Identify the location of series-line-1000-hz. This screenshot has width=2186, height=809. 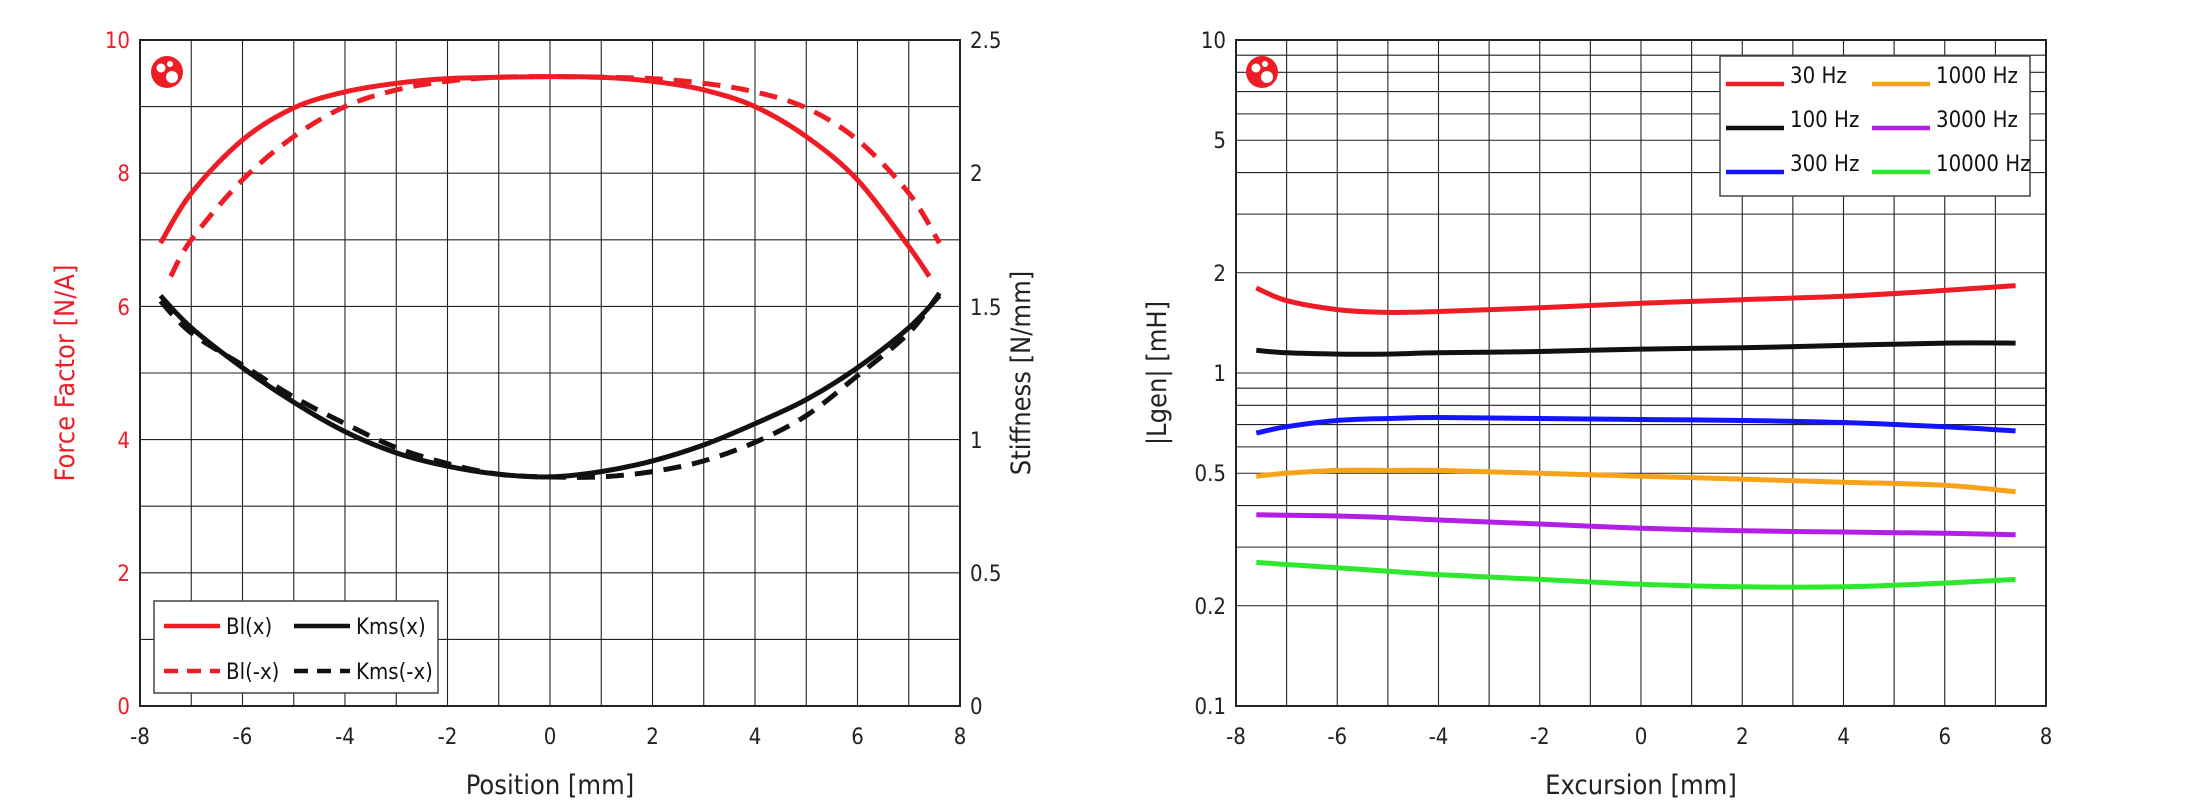
(1636, 481).